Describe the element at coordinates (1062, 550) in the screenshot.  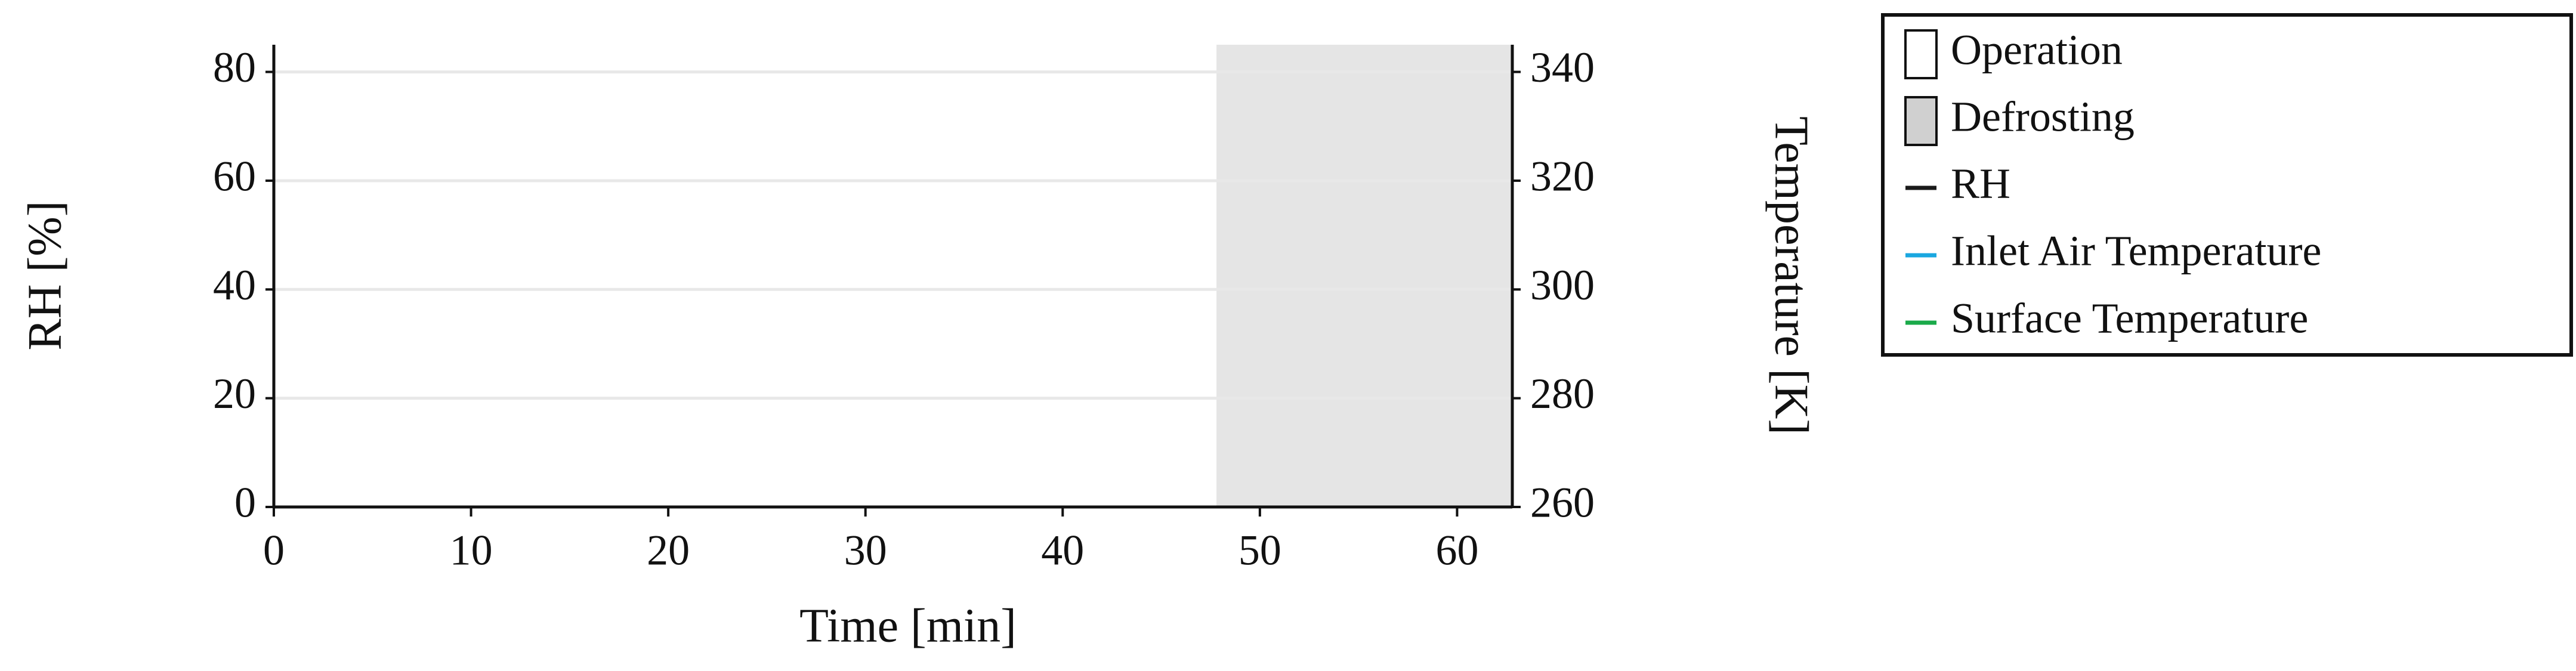
I see `x-tick-label: 40` at that location.